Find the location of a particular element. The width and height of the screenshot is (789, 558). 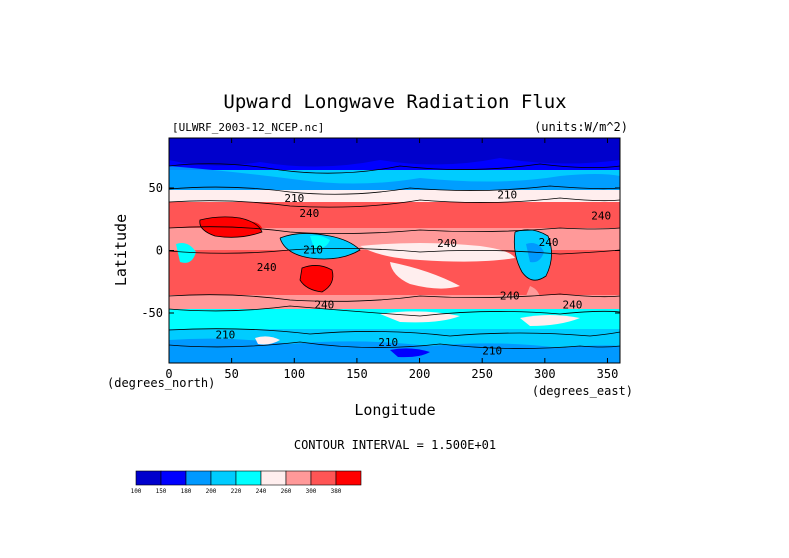

colorbar-label: 220 is located at coordinates (236, 491).